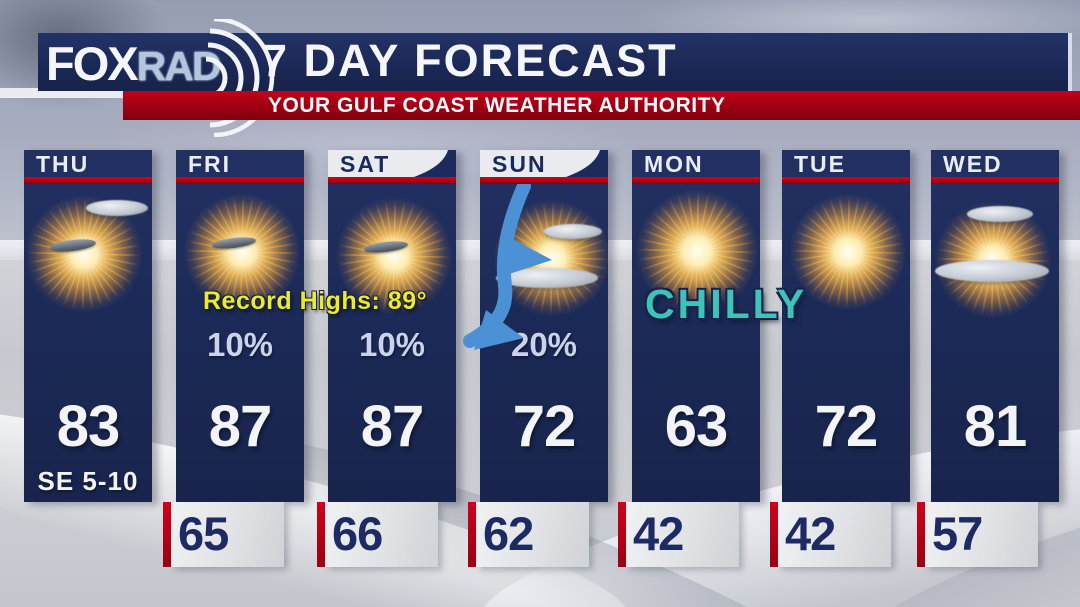 This screenshot has width=1080, height=607. I want to click on low-temp-tag-mon: 42, so click(678, 534).